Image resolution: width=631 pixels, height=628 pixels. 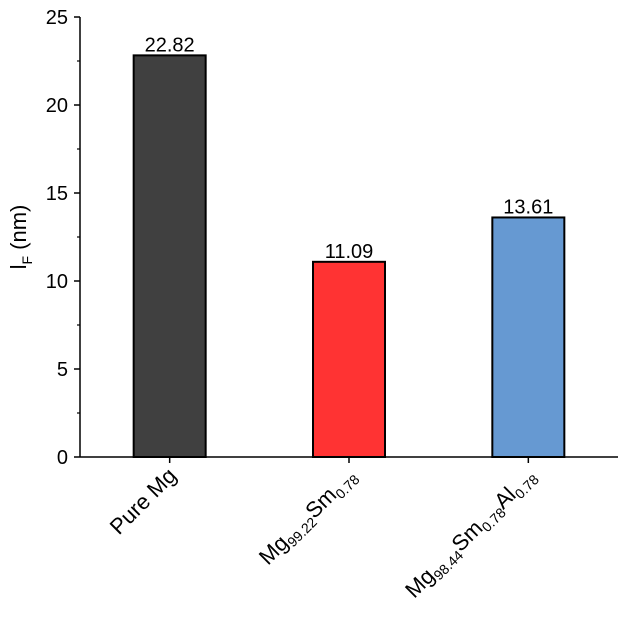 I want to click on x-tick-label: Pure Mg, so click(x=143, y=501).